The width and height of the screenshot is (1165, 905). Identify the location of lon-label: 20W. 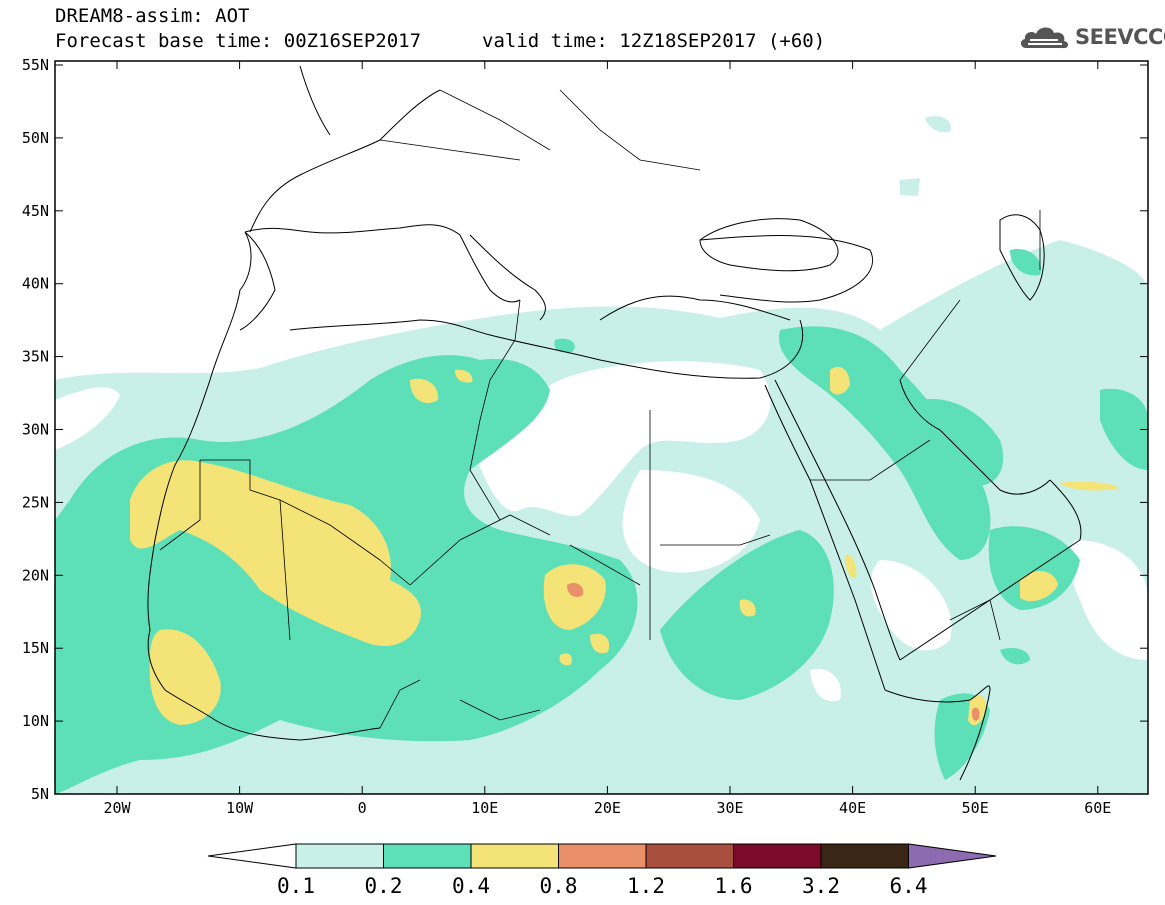
(117, 808).